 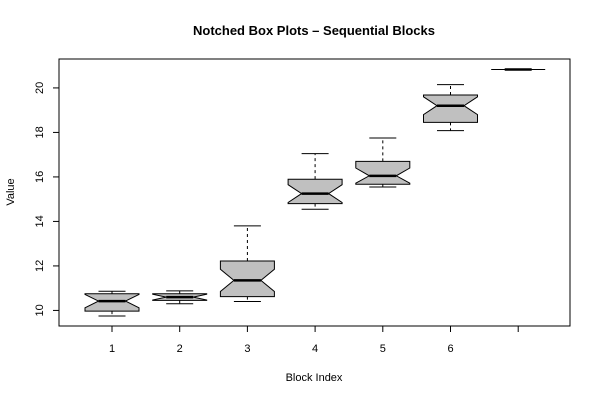 What do you see at coordinates (40, 132) in the screenshot?
I see `y-tick-label: 18` at bounding box center [40, 132].